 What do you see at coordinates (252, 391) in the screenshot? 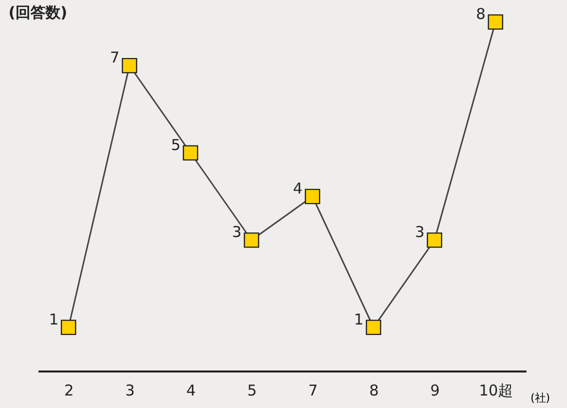
I see `x-tick-label: 5` at bounding box center [252, 391].